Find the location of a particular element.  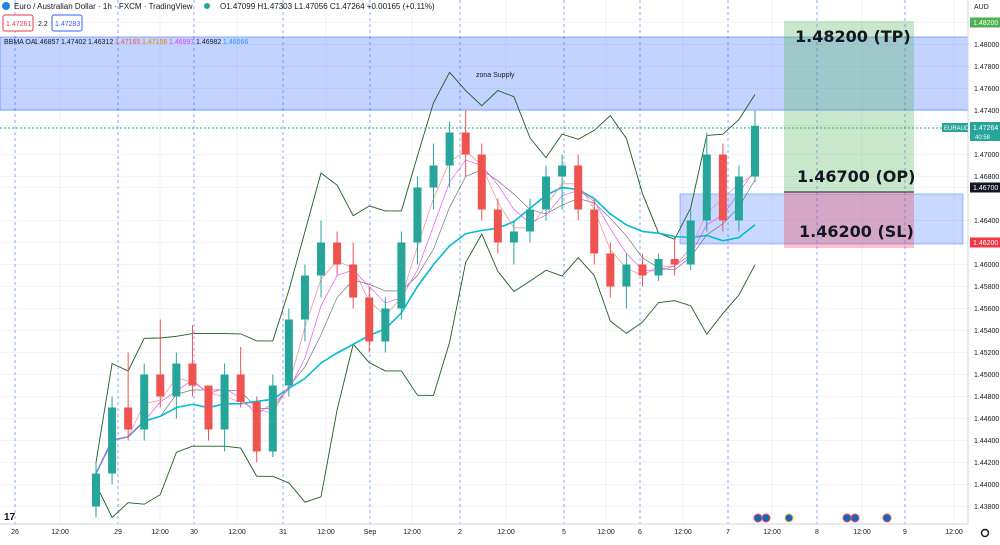

supply-zone-label: zona Supply is located at coordinates (495, 75).